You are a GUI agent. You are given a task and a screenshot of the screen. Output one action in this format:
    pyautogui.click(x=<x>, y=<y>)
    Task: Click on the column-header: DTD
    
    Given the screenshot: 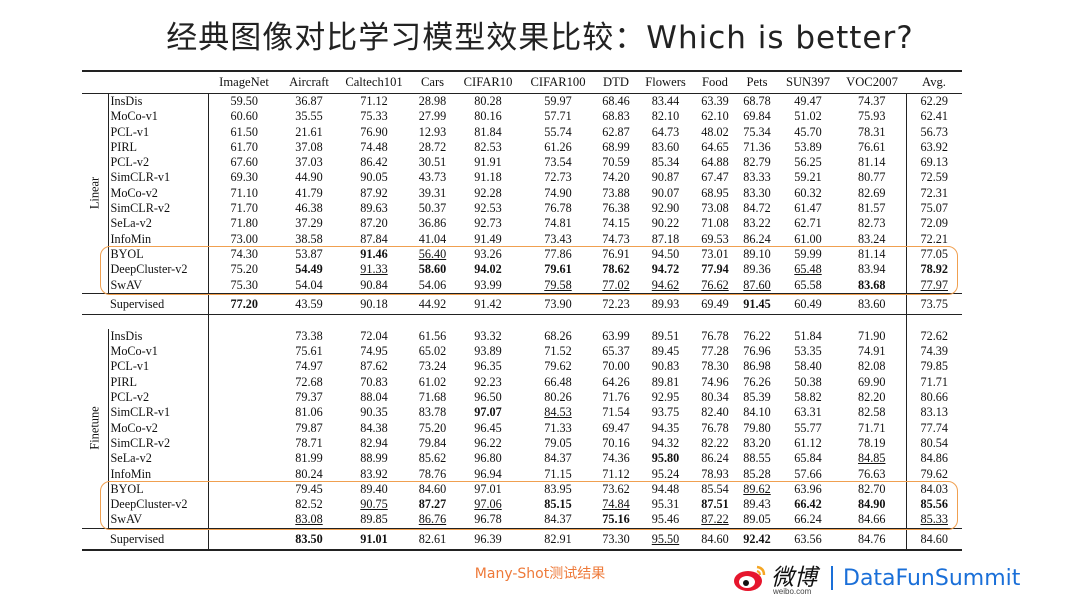 What is the action you would take?
    pyautogui.click(x=616, y=82)
    